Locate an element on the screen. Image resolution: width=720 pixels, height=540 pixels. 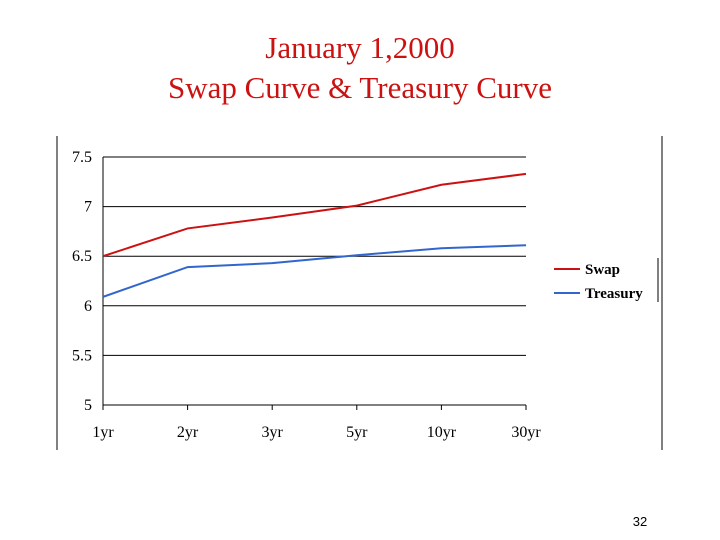
title-line-1: January 1,2000 is located at coordinates (360, 47).